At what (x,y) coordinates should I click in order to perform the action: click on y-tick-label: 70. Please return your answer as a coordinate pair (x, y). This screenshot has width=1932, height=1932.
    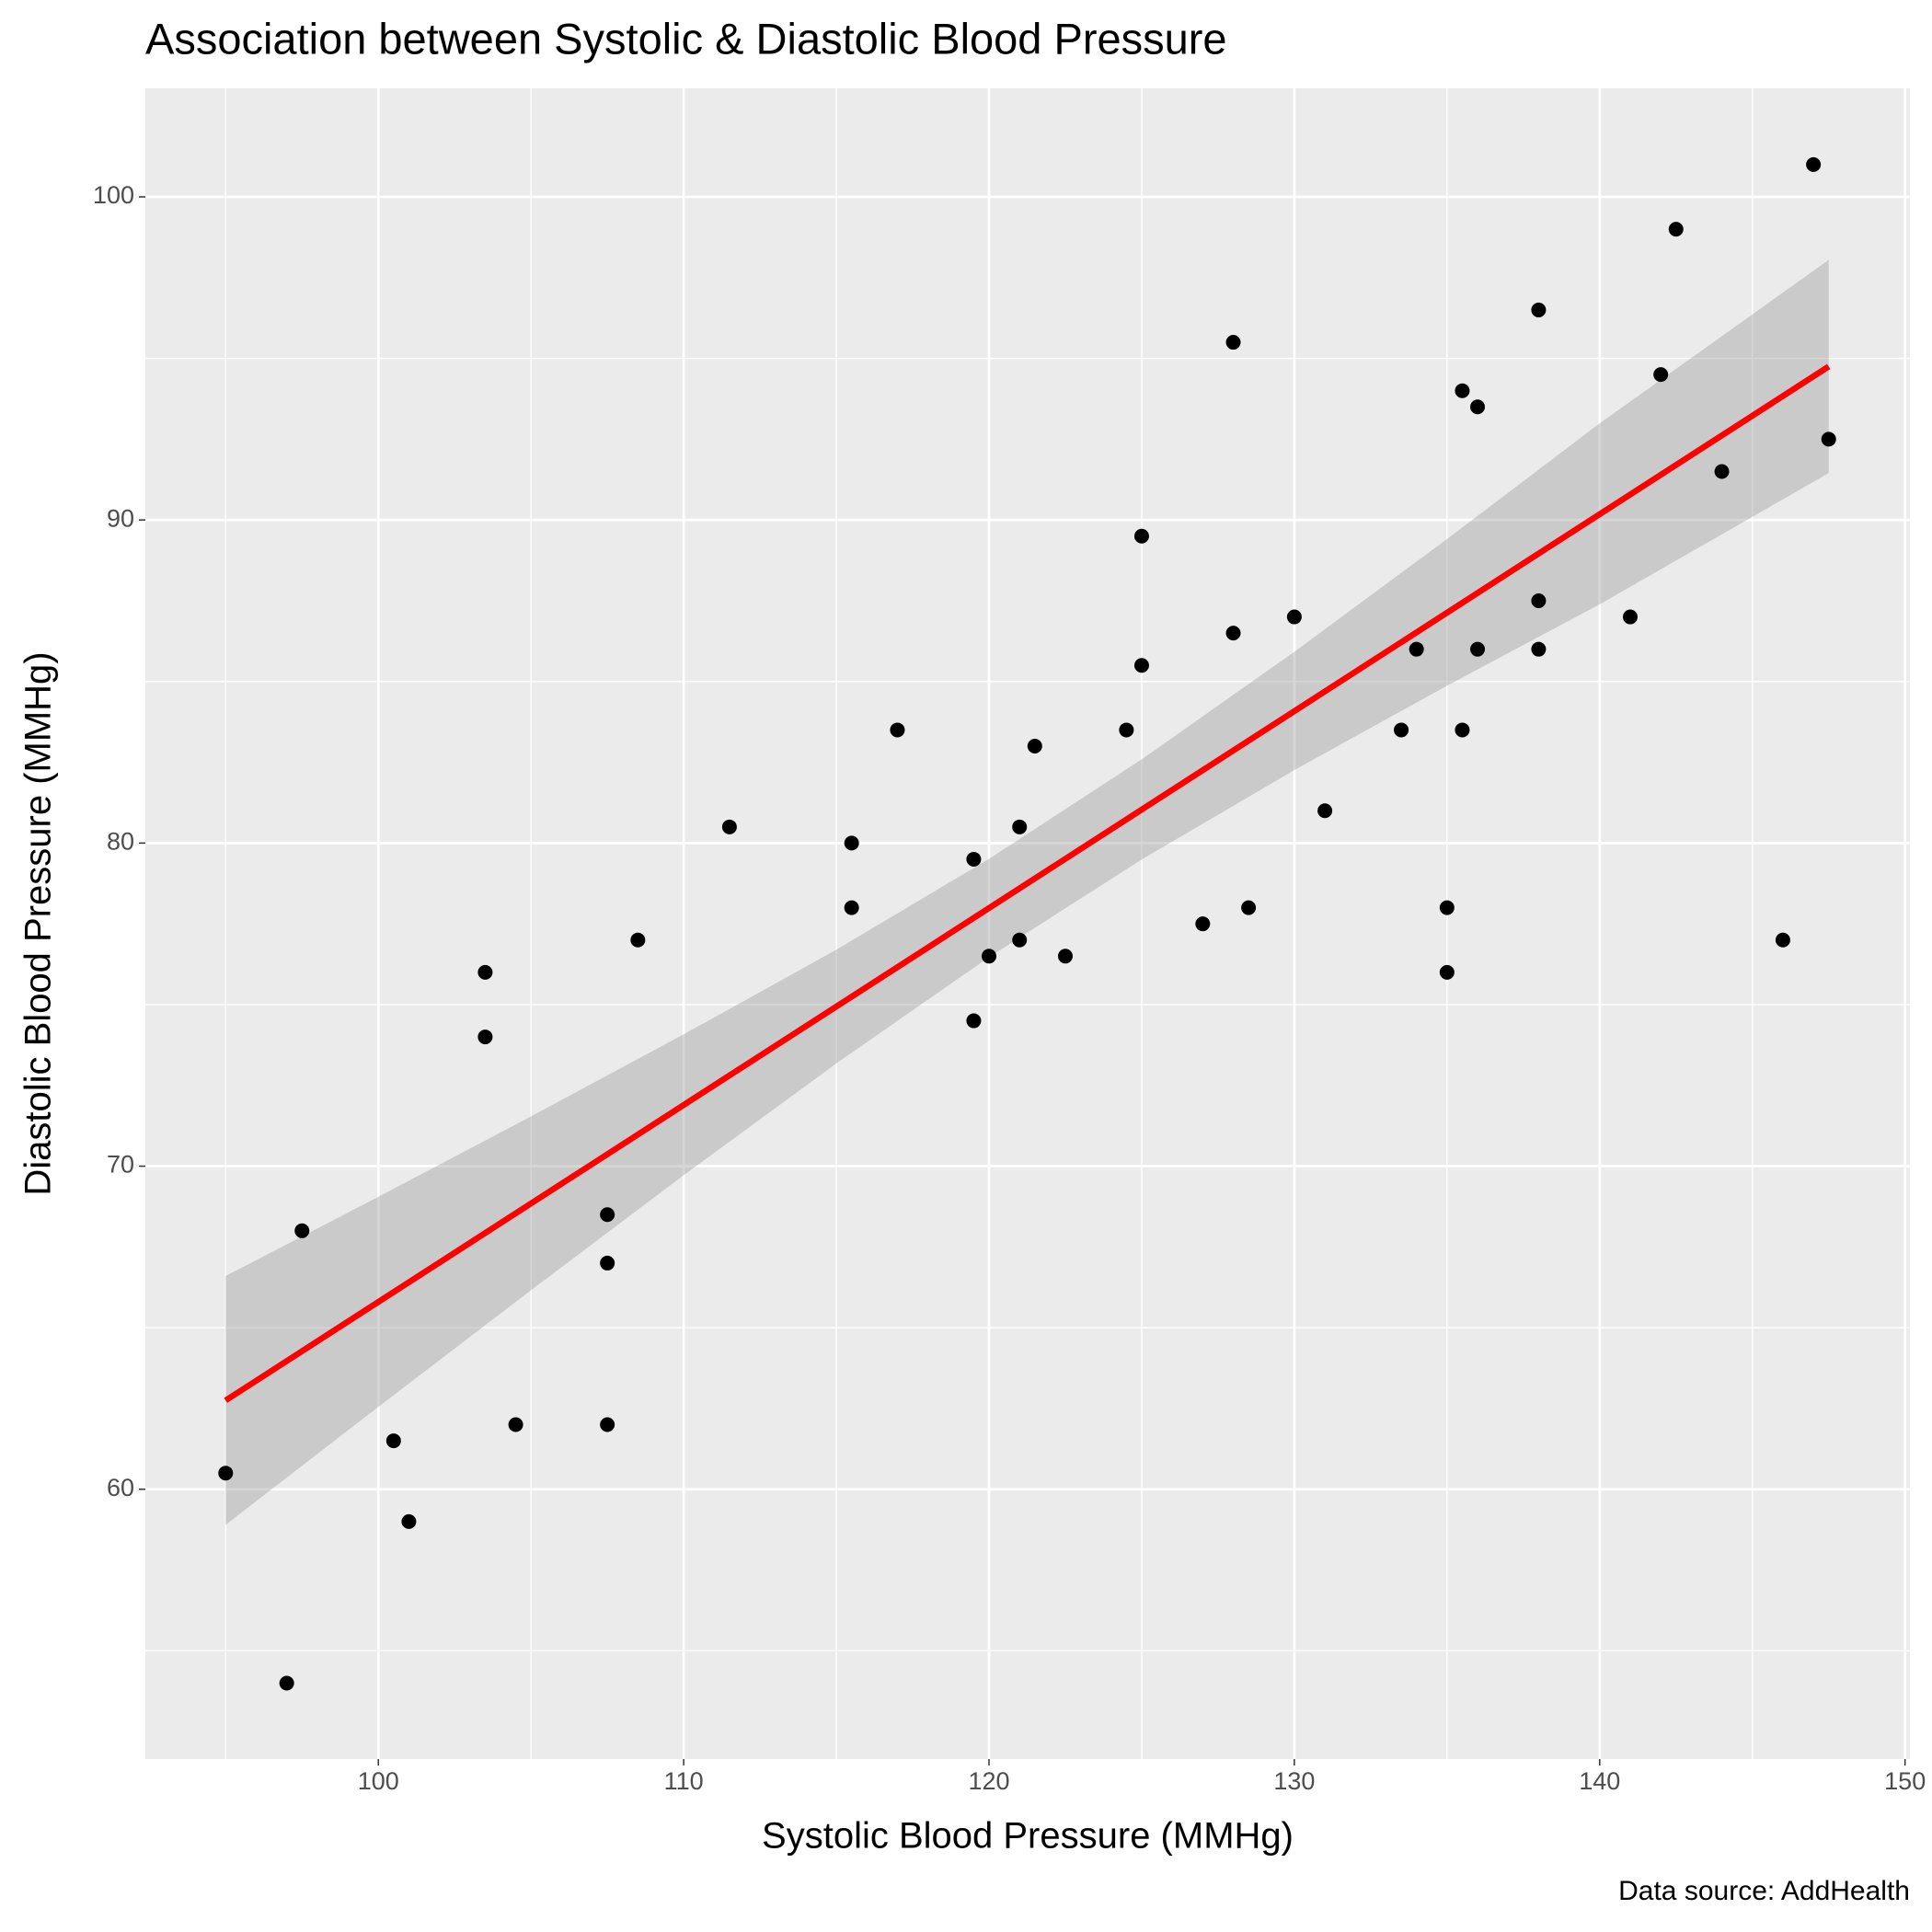
    Looking at the image, I should click on (120, 1165).